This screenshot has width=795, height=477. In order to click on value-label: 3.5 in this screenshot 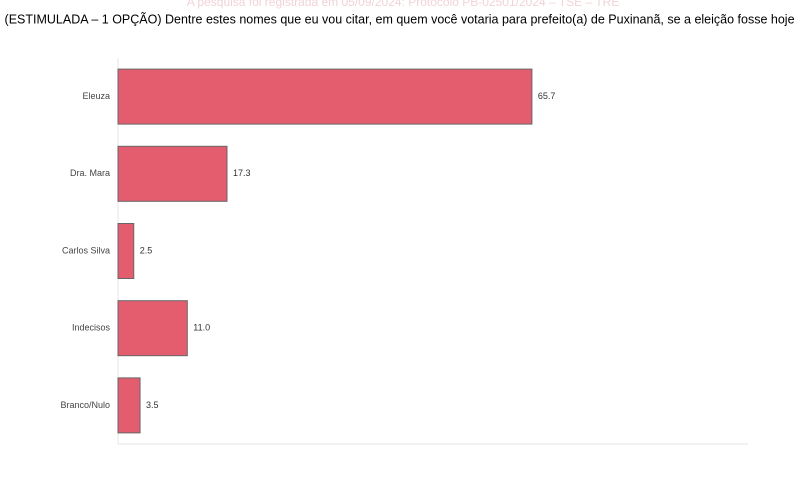, I will do `click(152, 405)`.